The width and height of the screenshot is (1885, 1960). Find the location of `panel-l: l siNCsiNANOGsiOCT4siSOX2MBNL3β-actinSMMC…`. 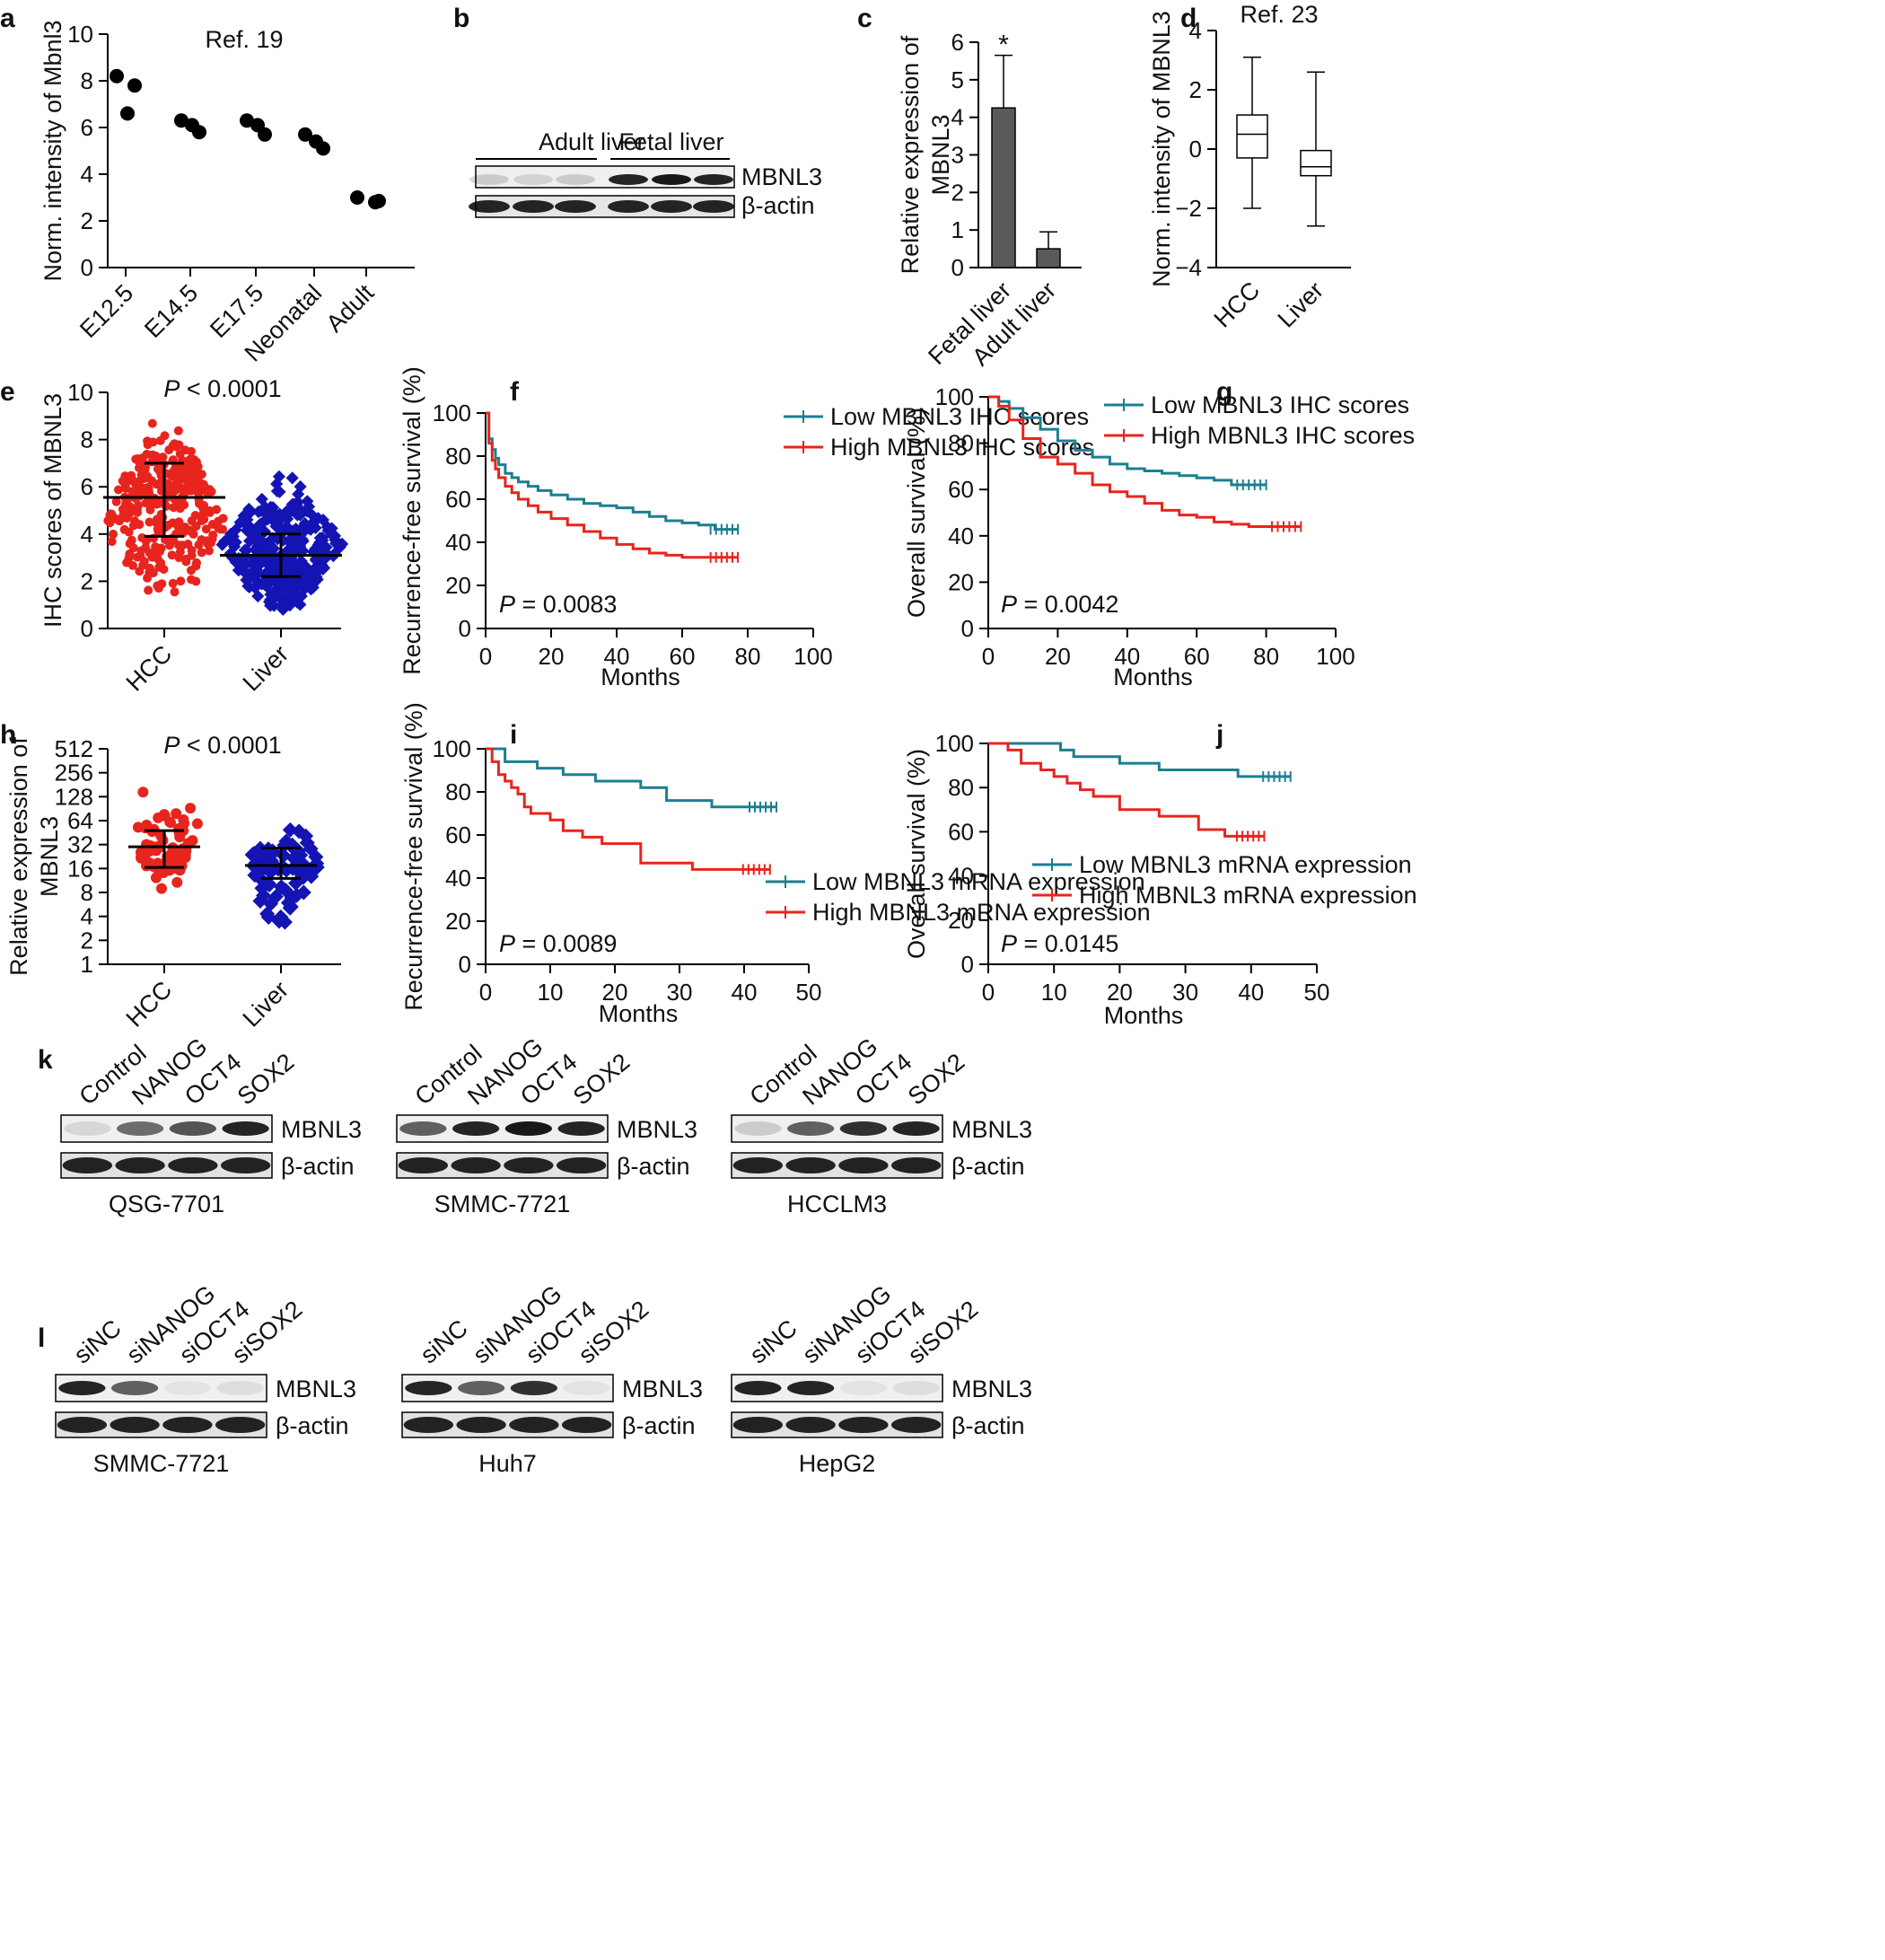

panel-l: l siNCsiNANOGsiOCT4siSOX2MBNL3β-actinSMMC… is located at coordinates (535, 1378).